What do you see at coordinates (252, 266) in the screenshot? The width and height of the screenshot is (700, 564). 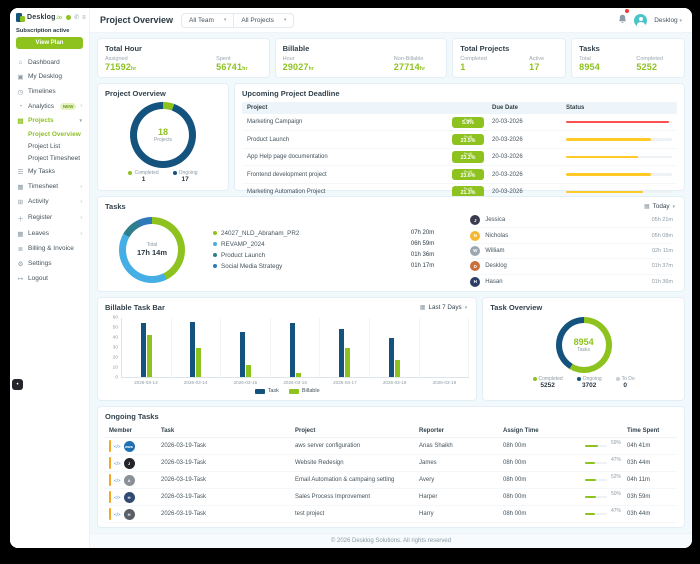 I see `task-legend-label: Social Media Strategy` at bounding box center [252, 266].